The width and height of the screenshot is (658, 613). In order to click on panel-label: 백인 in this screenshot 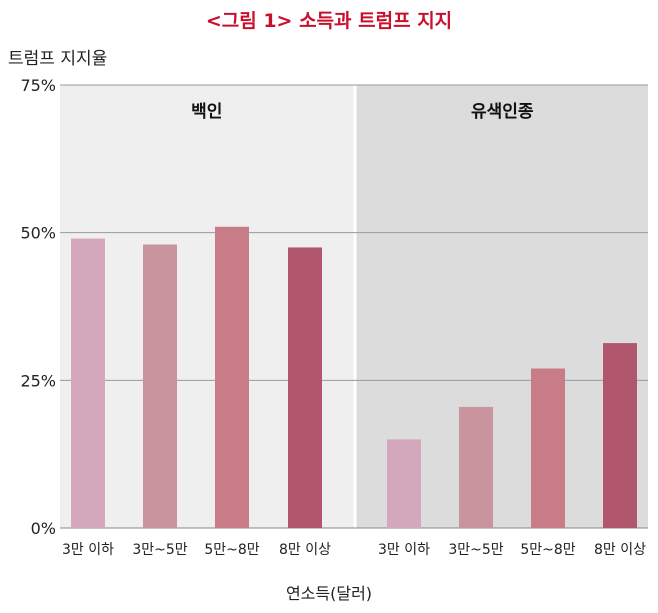, I will do `click(206, 112)`.